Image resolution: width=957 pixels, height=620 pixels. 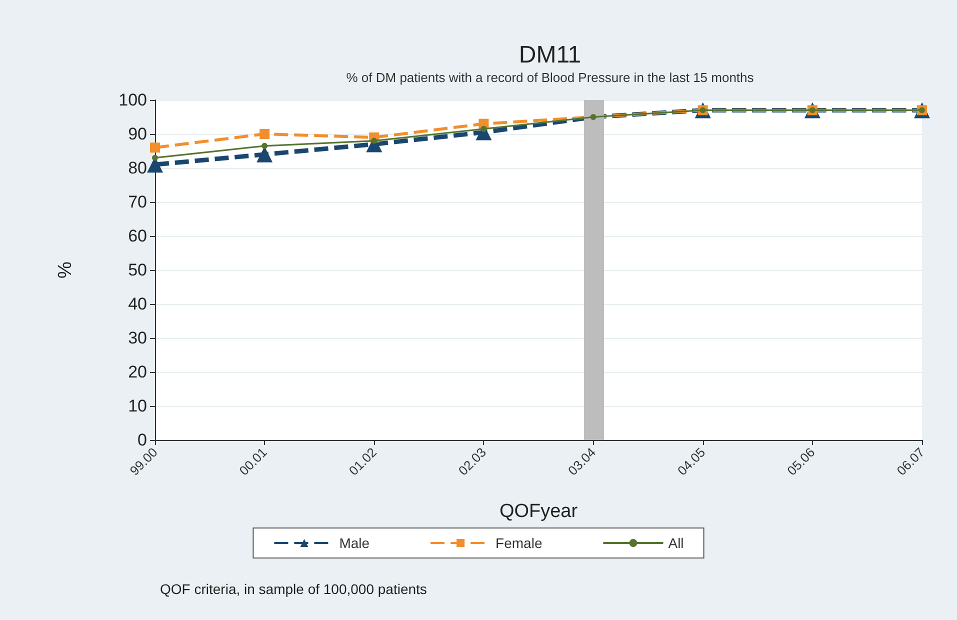 What do you see at coordinates (137, 372) in the screenshot?
I see `y-tick-label: 20` at bounding box center [137, 372].